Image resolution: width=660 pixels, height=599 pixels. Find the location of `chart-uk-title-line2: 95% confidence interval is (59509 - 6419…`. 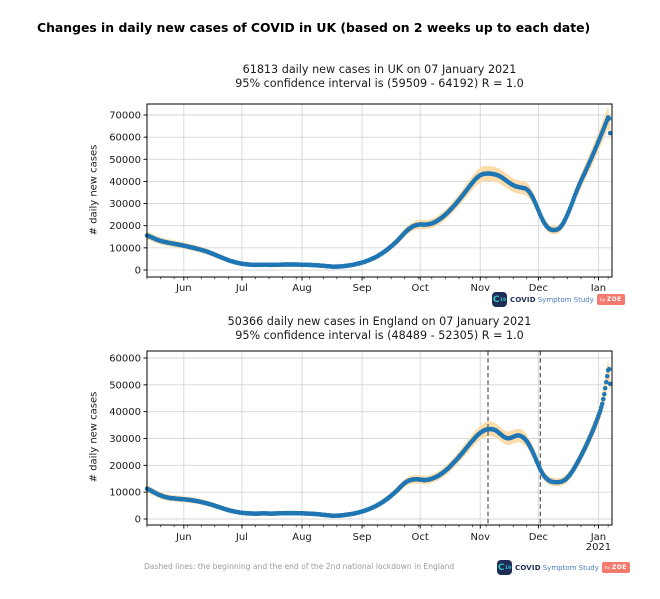

chart-uk-title-line2: 95% confidence interval is (59509 - 6419… is located at coordinates (379, 83).